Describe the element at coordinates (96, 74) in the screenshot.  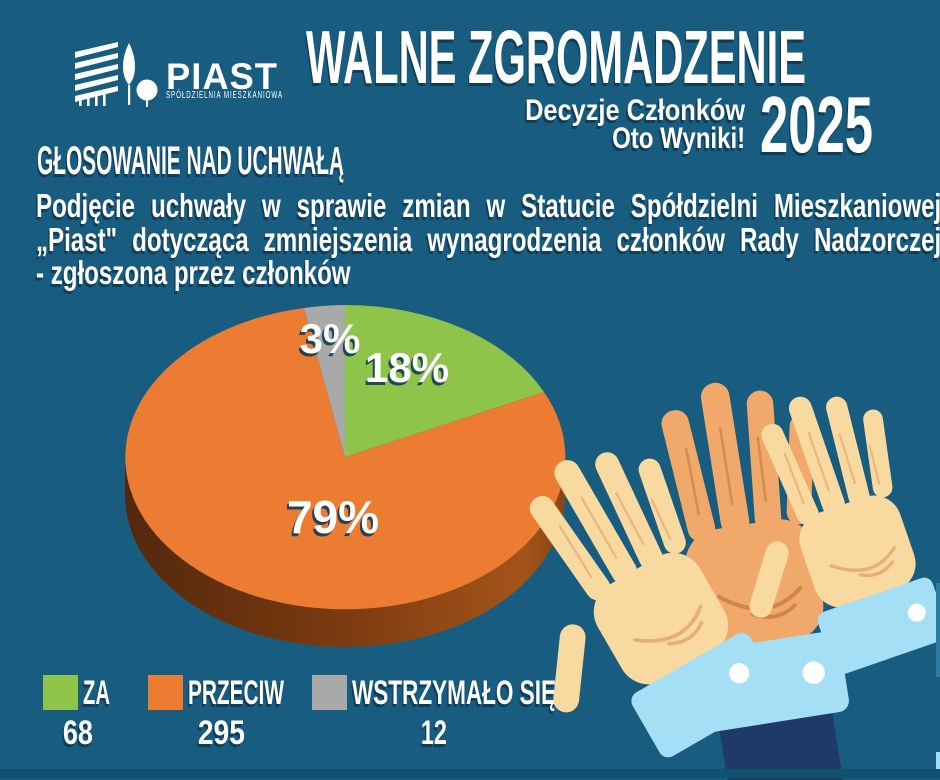
I see `logo-building` at that location.